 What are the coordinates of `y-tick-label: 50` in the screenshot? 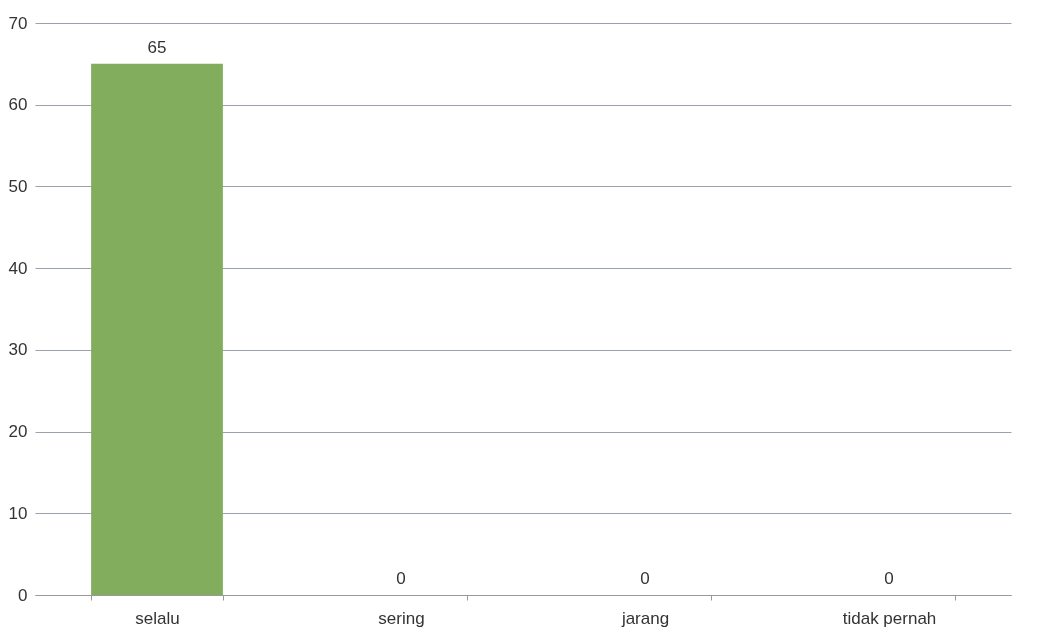 It's located at (18, 186).